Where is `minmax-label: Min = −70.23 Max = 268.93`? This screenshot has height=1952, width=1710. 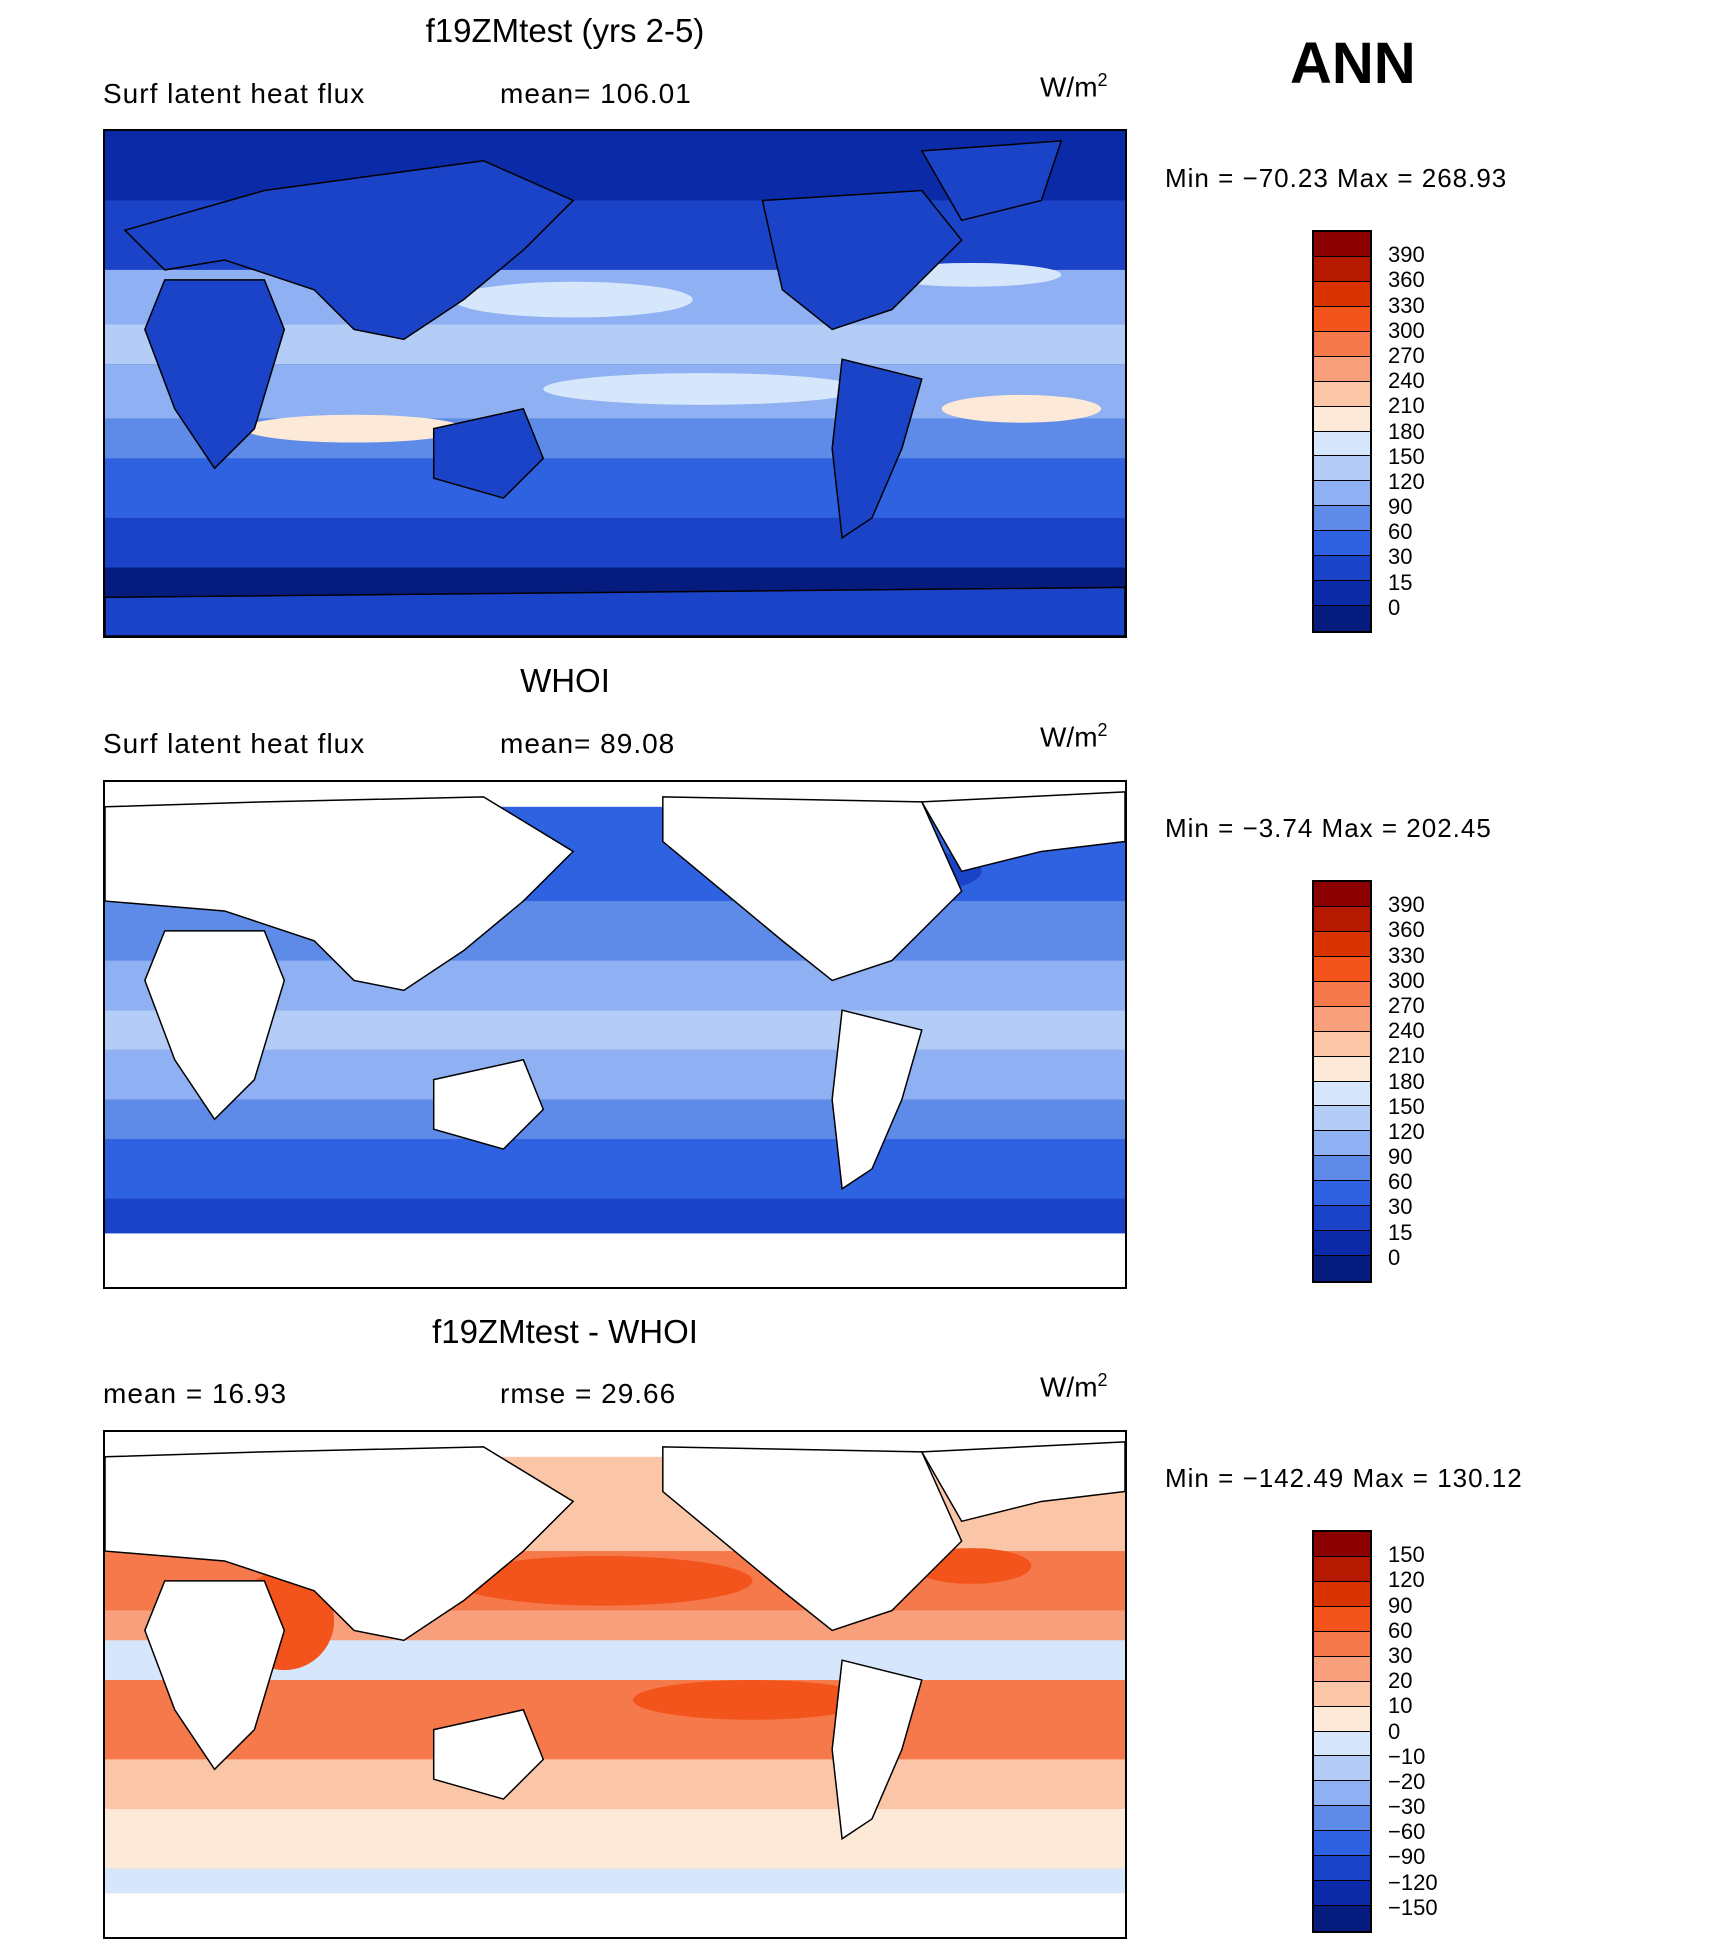 minmax-label: Min = −70.23 Max = 268.93 is located at coordinates (1336, 178).